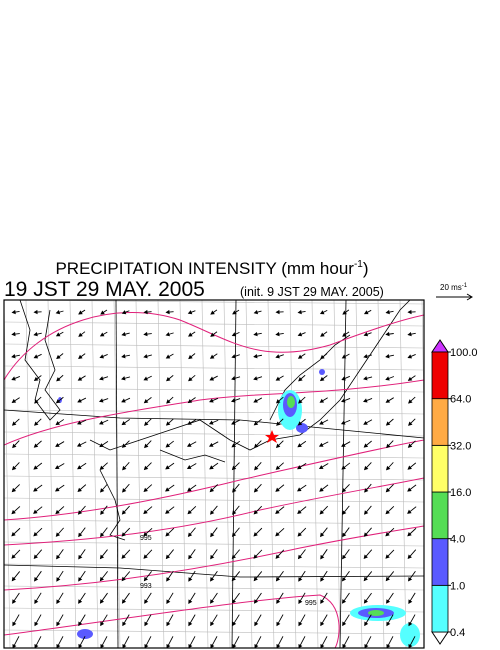 The height and width of the screenshot is (650, 500). Describe the element at coordinates (460, 400) in the screenshot. I see `colorbar-label: 64.0` at that location.